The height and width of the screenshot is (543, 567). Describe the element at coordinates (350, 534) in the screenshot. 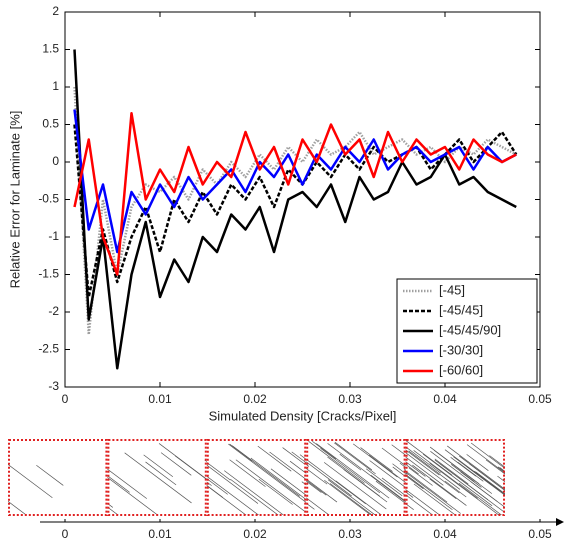

I see `strip-tick-label: 0.03` at that location.